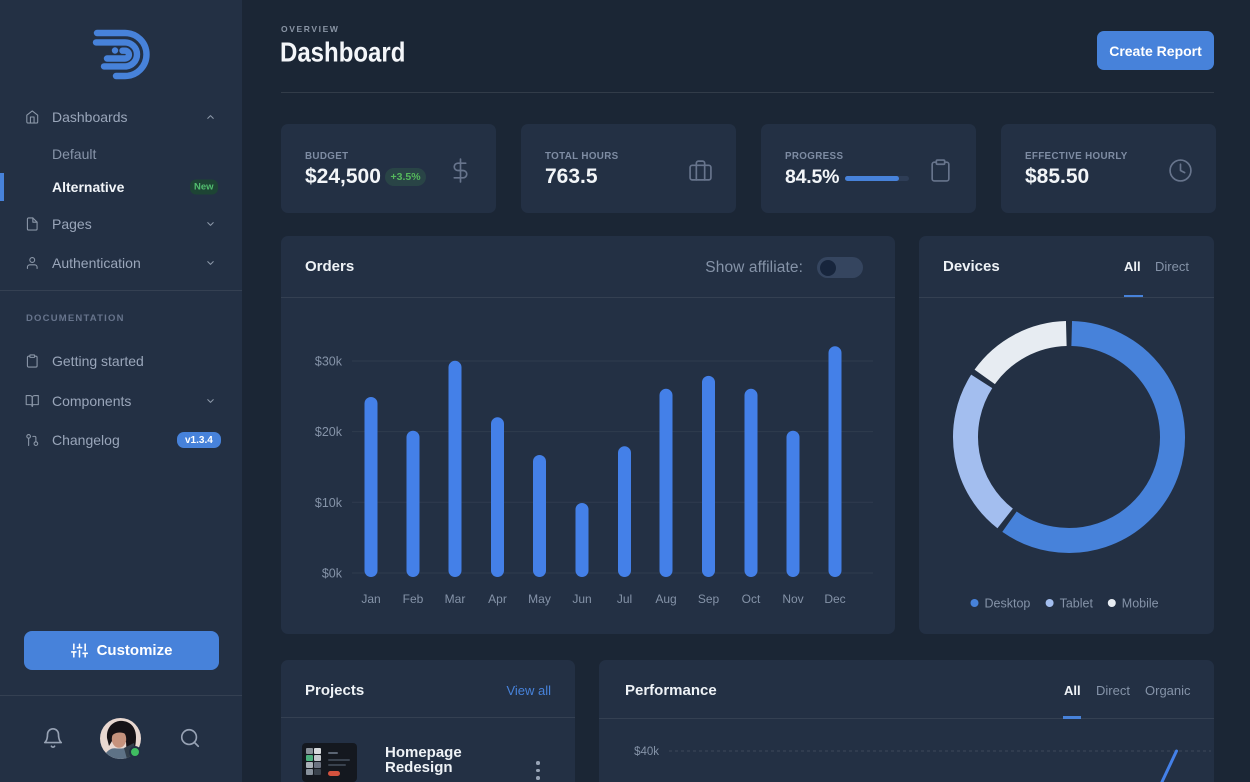  Describe the element at coordinates (665, 599) in the screenshot. I see `svg-text: Aug` at that location.